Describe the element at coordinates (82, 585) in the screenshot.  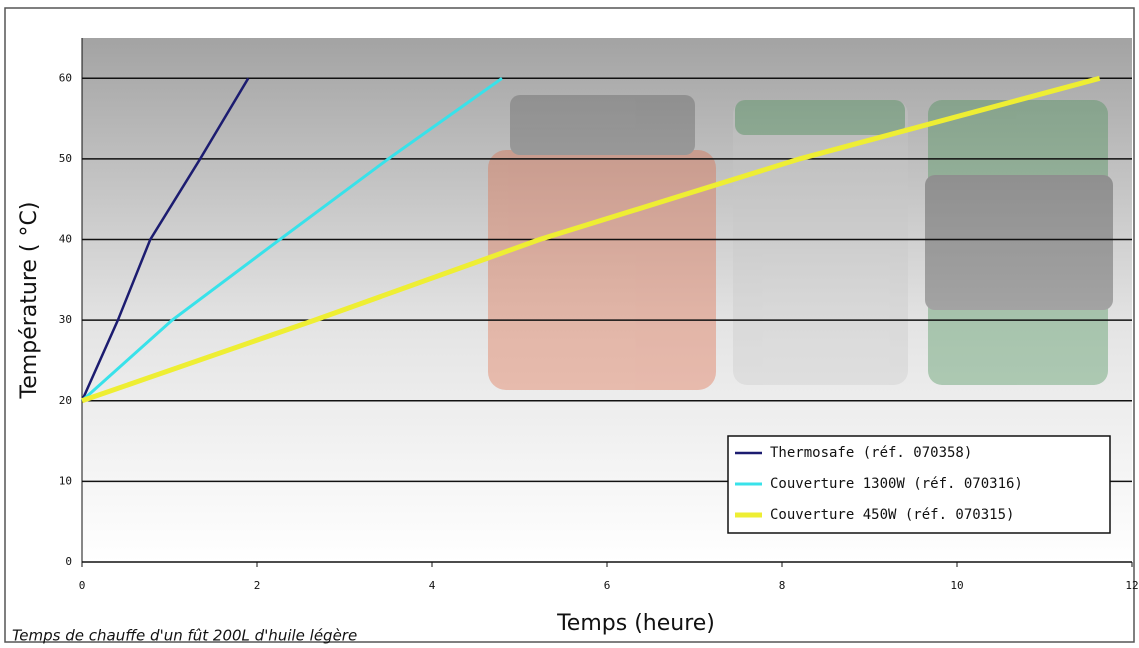
I see `x-tick-label: 0` at that location.